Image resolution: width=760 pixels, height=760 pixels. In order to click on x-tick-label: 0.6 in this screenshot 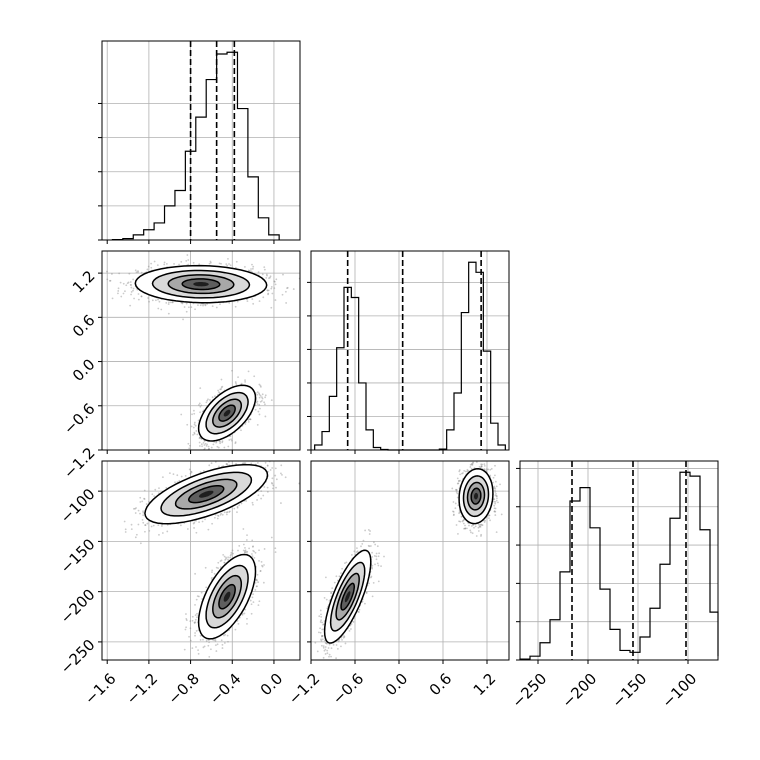, I will do `click(441, 685)`.